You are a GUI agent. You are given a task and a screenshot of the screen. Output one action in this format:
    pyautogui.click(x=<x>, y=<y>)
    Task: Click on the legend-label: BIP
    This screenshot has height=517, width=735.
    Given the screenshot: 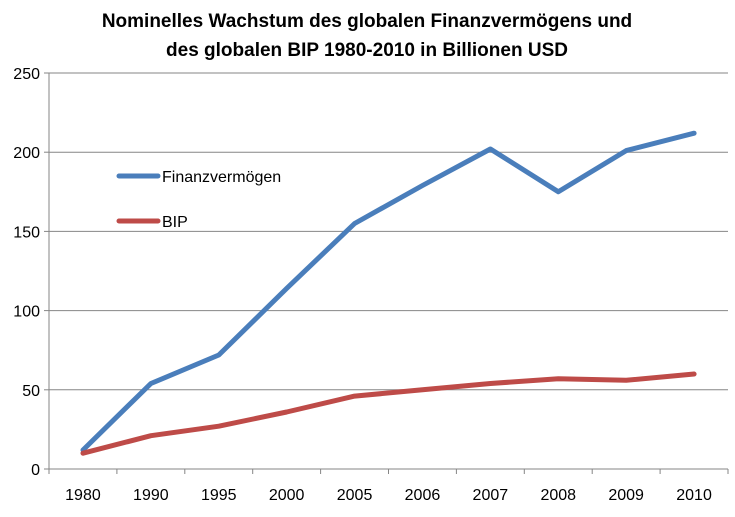 What is the action you would take?
    pyautogui.click(x=175, y=222)
    